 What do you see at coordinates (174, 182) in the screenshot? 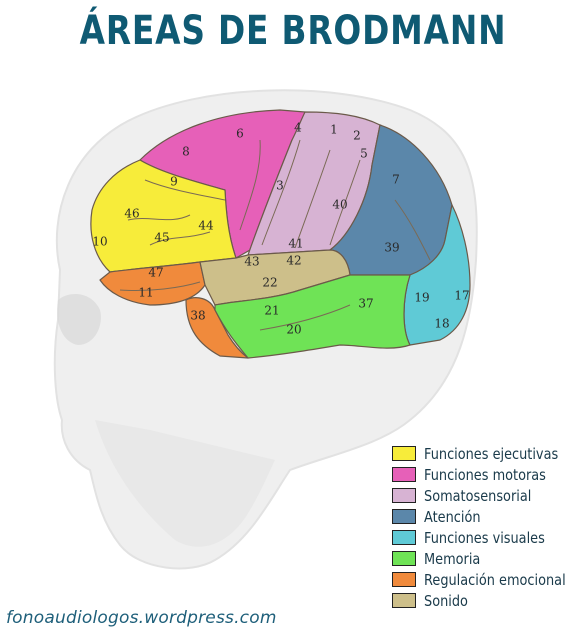
I see `area-9: 9` at bounding box center [174, 182].